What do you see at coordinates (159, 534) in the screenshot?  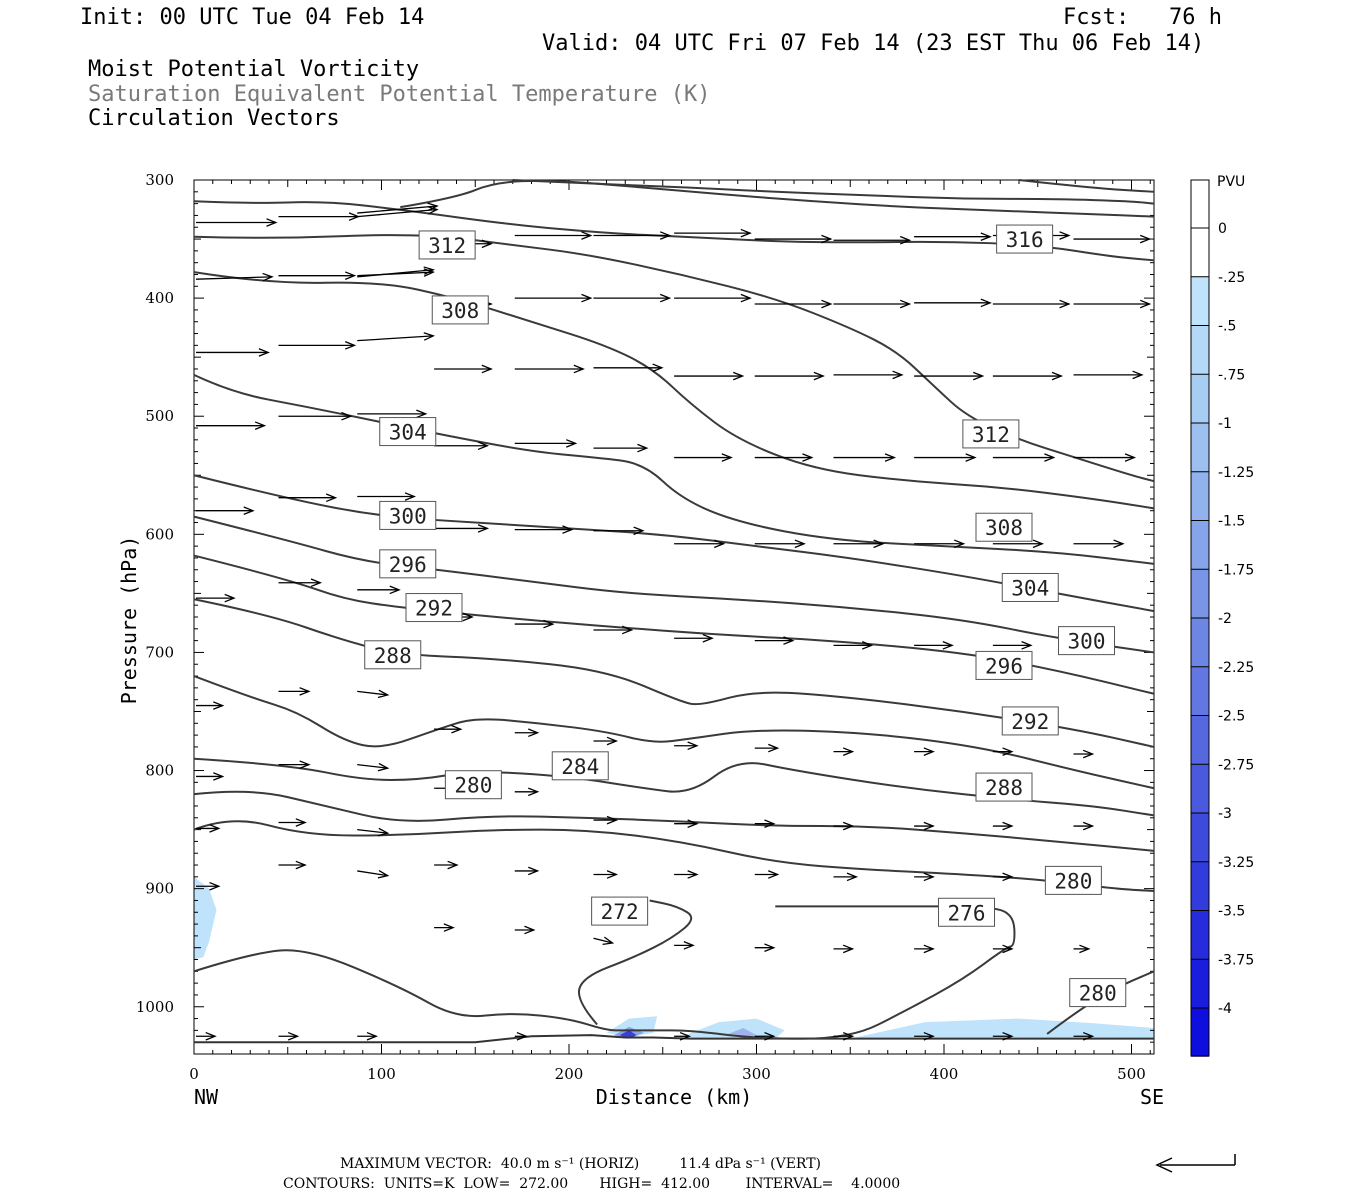 I see `y-tick-label: 600` at bounding box center [159, 534].